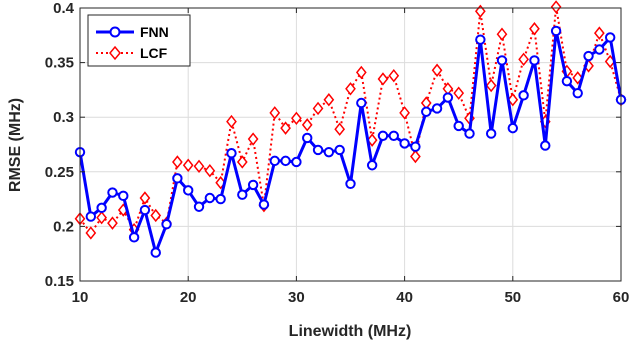  What do you see at coordinates (512, 297) in the screenshot?
I see `x-tick-label: 50` at bounding box center [512, 297].